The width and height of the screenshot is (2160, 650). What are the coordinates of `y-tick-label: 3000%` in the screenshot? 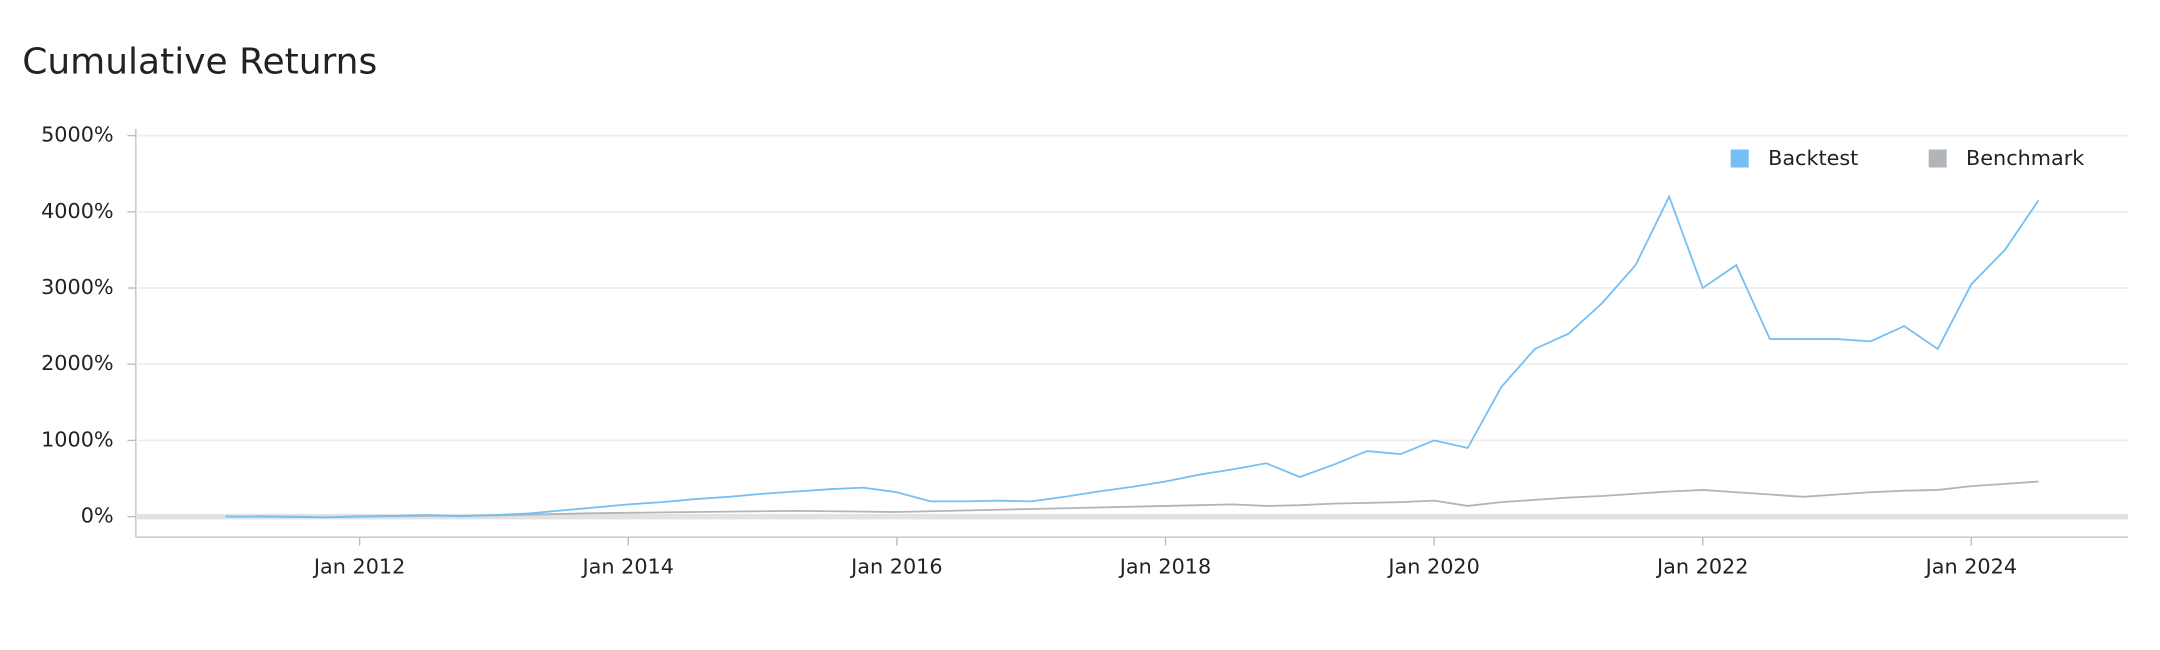 It's located at (77, 287).